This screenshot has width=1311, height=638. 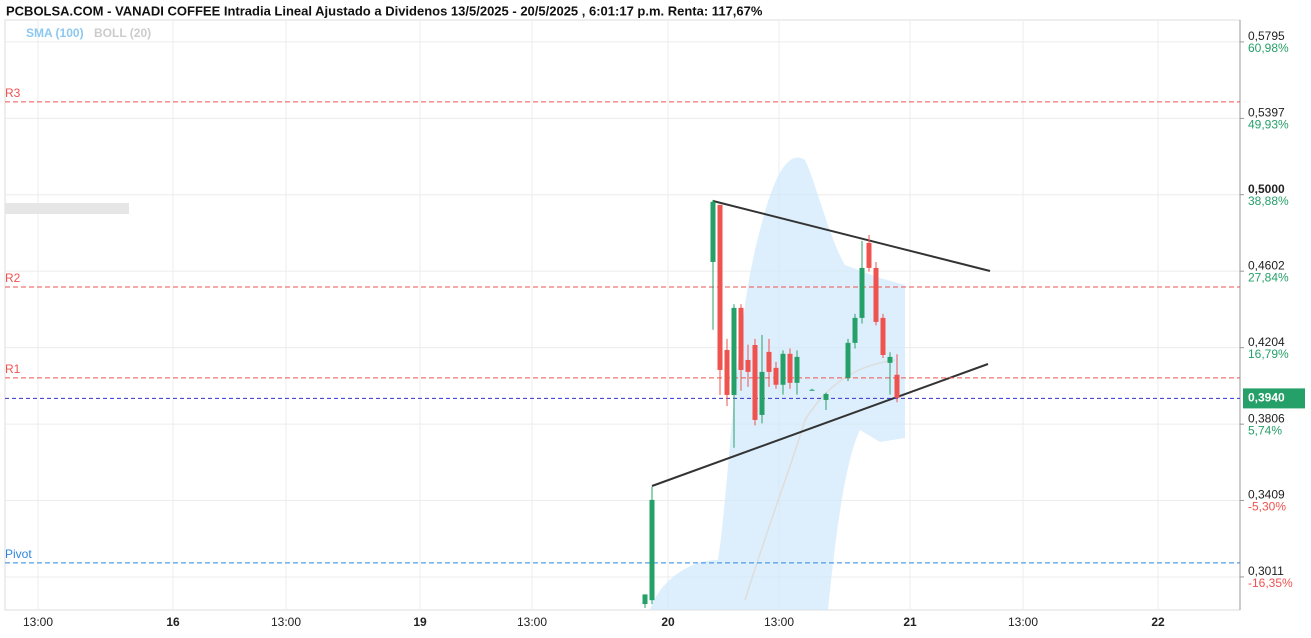 I want to click on y-tick-label: 0,5000, so click(x=1266, y=189).